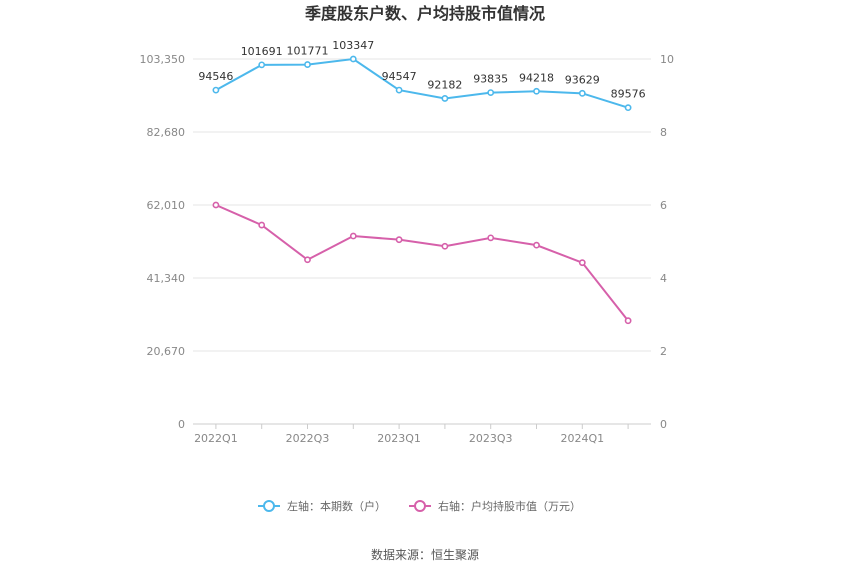  What do you see at coordinates (424, 13) in the screenshot?
I see `chart-title: 季度股东户数、户均持股市值情况` at bounding box center [424, 13].